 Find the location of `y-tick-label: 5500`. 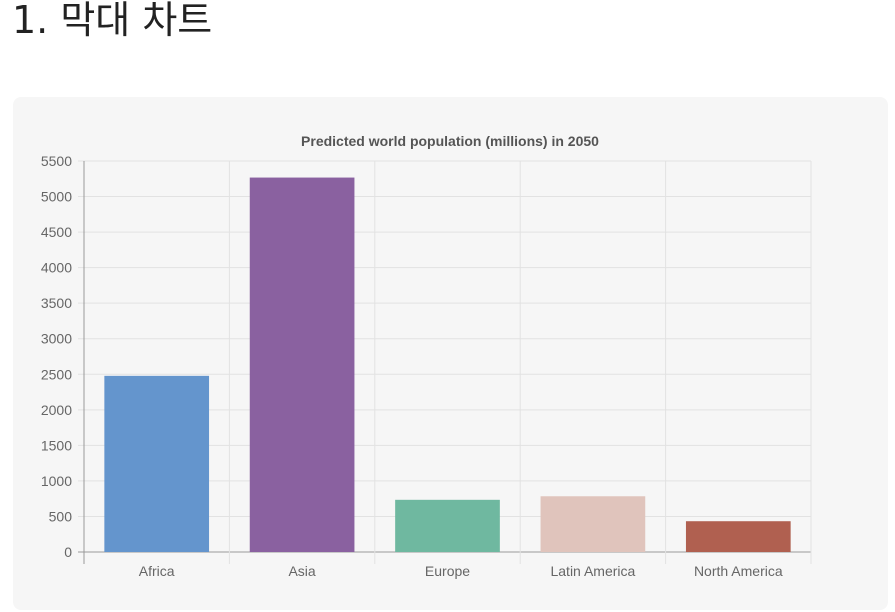

y-tick-label: 5500 is located at coordinates (56, 161).